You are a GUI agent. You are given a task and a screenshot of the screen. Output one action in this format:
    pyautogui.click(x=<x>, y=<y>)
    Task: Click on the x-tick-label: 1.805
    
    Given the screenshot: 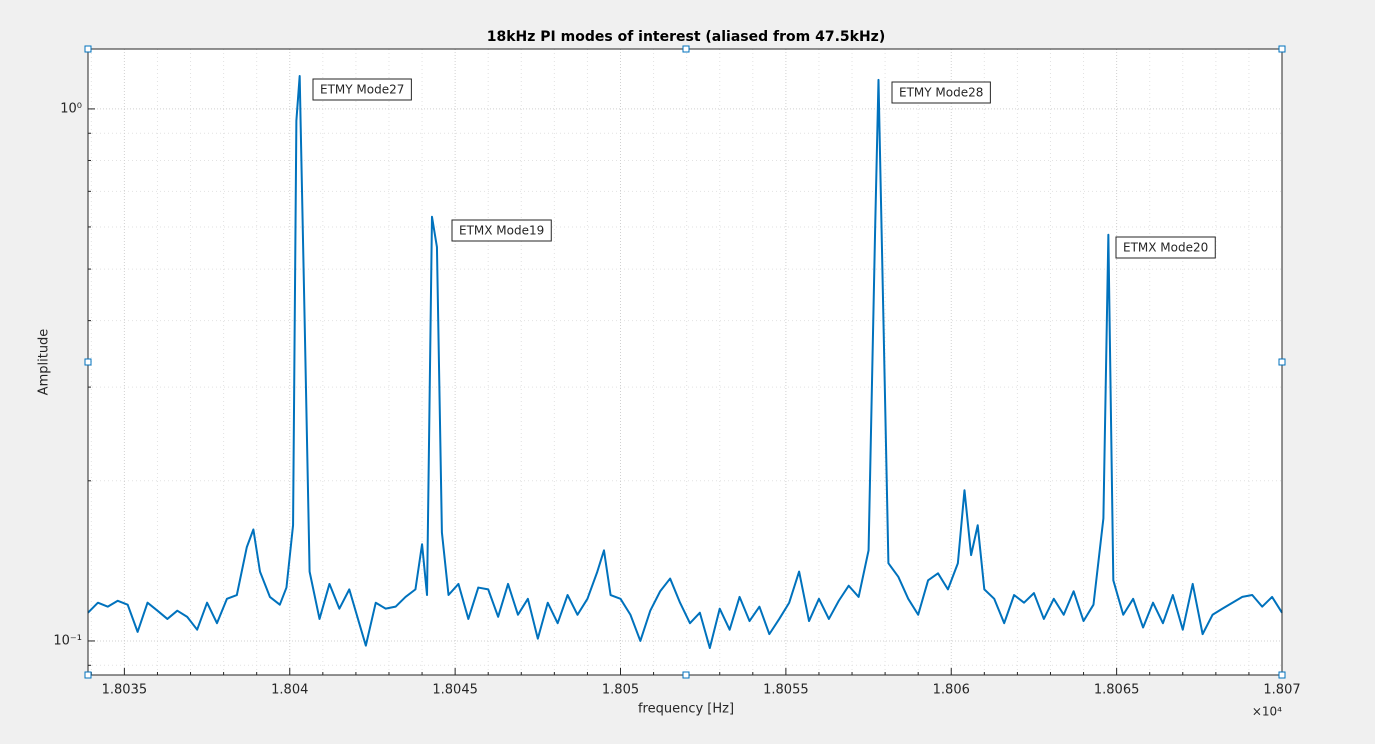 What is the action you would take?
    pyautogui.click(x=620, y=690)
    